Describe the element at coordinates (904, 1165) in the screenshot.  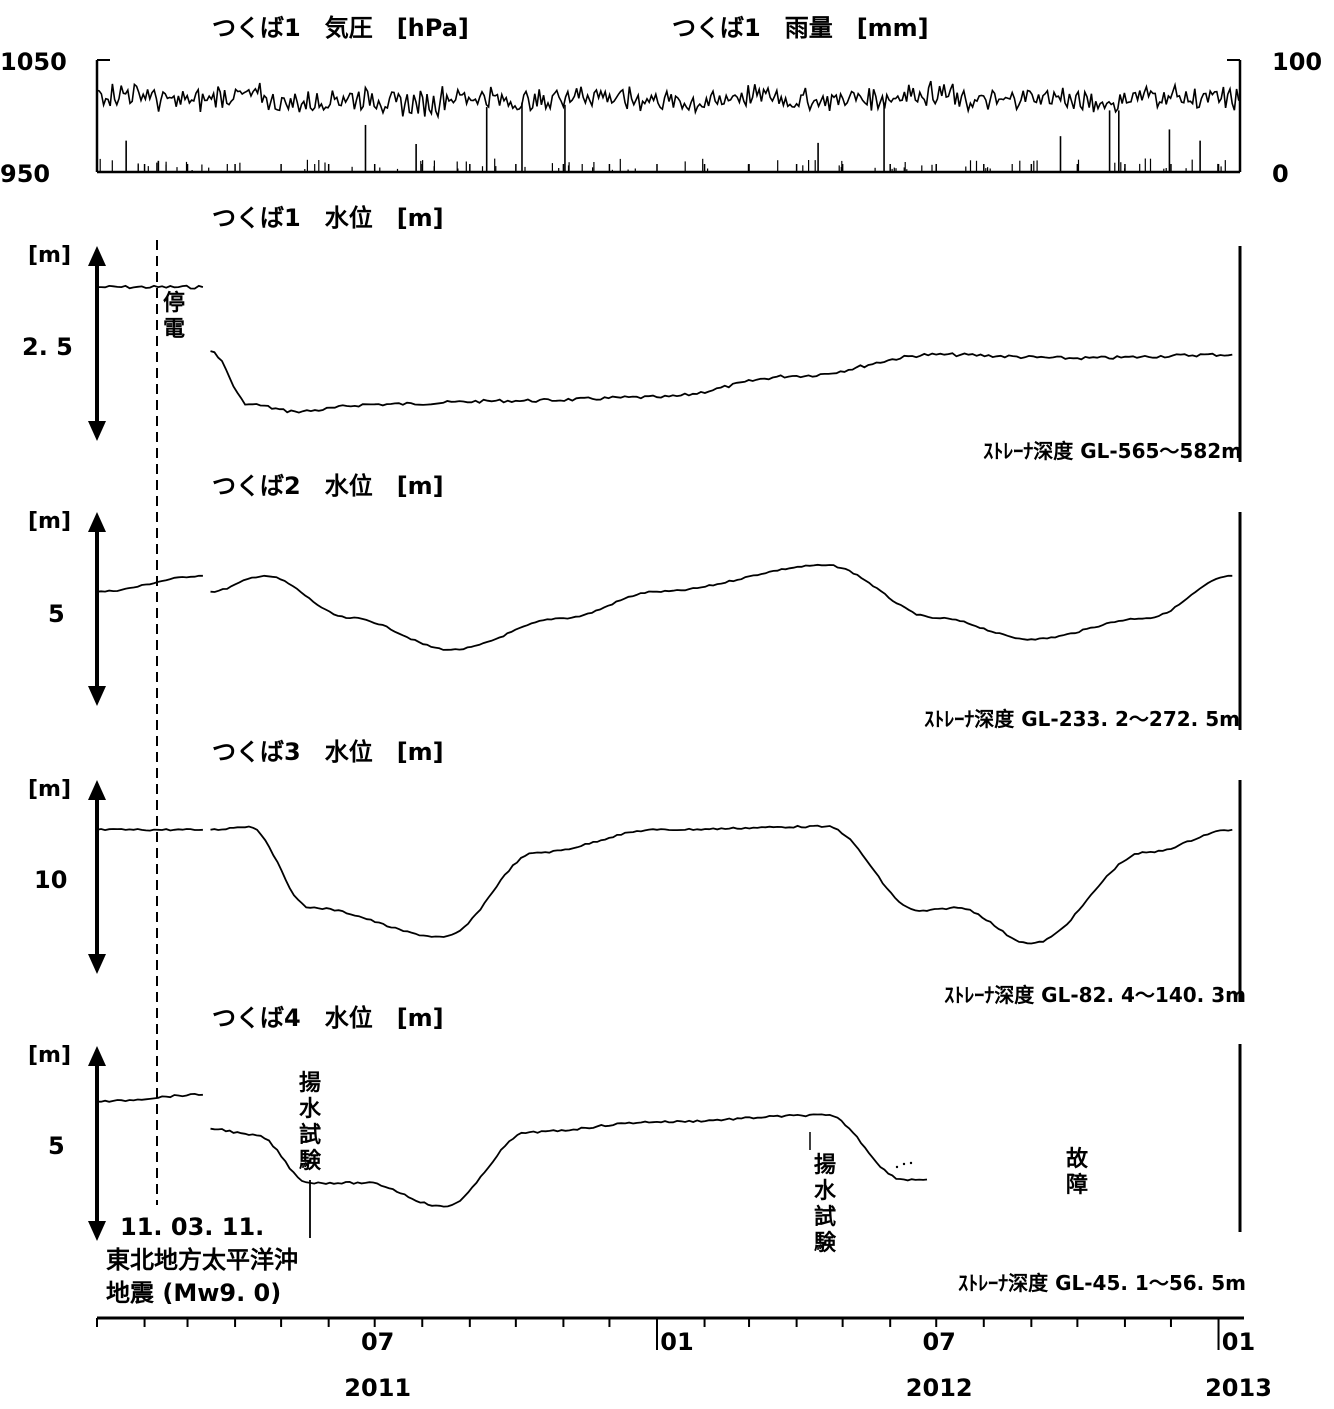
I see `failure-dots` at that location.